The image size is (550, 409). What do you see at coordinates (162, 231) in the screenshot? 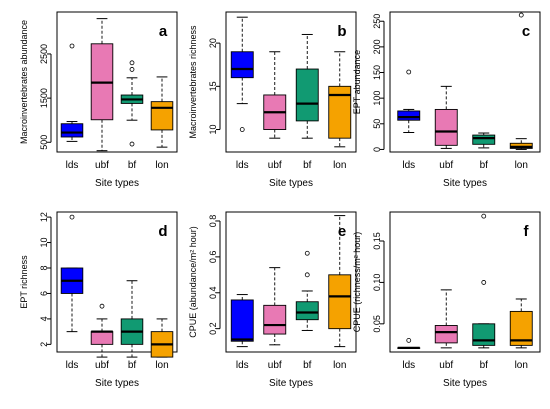
I see `panel-letter: d` at bounding box center [162, 231].